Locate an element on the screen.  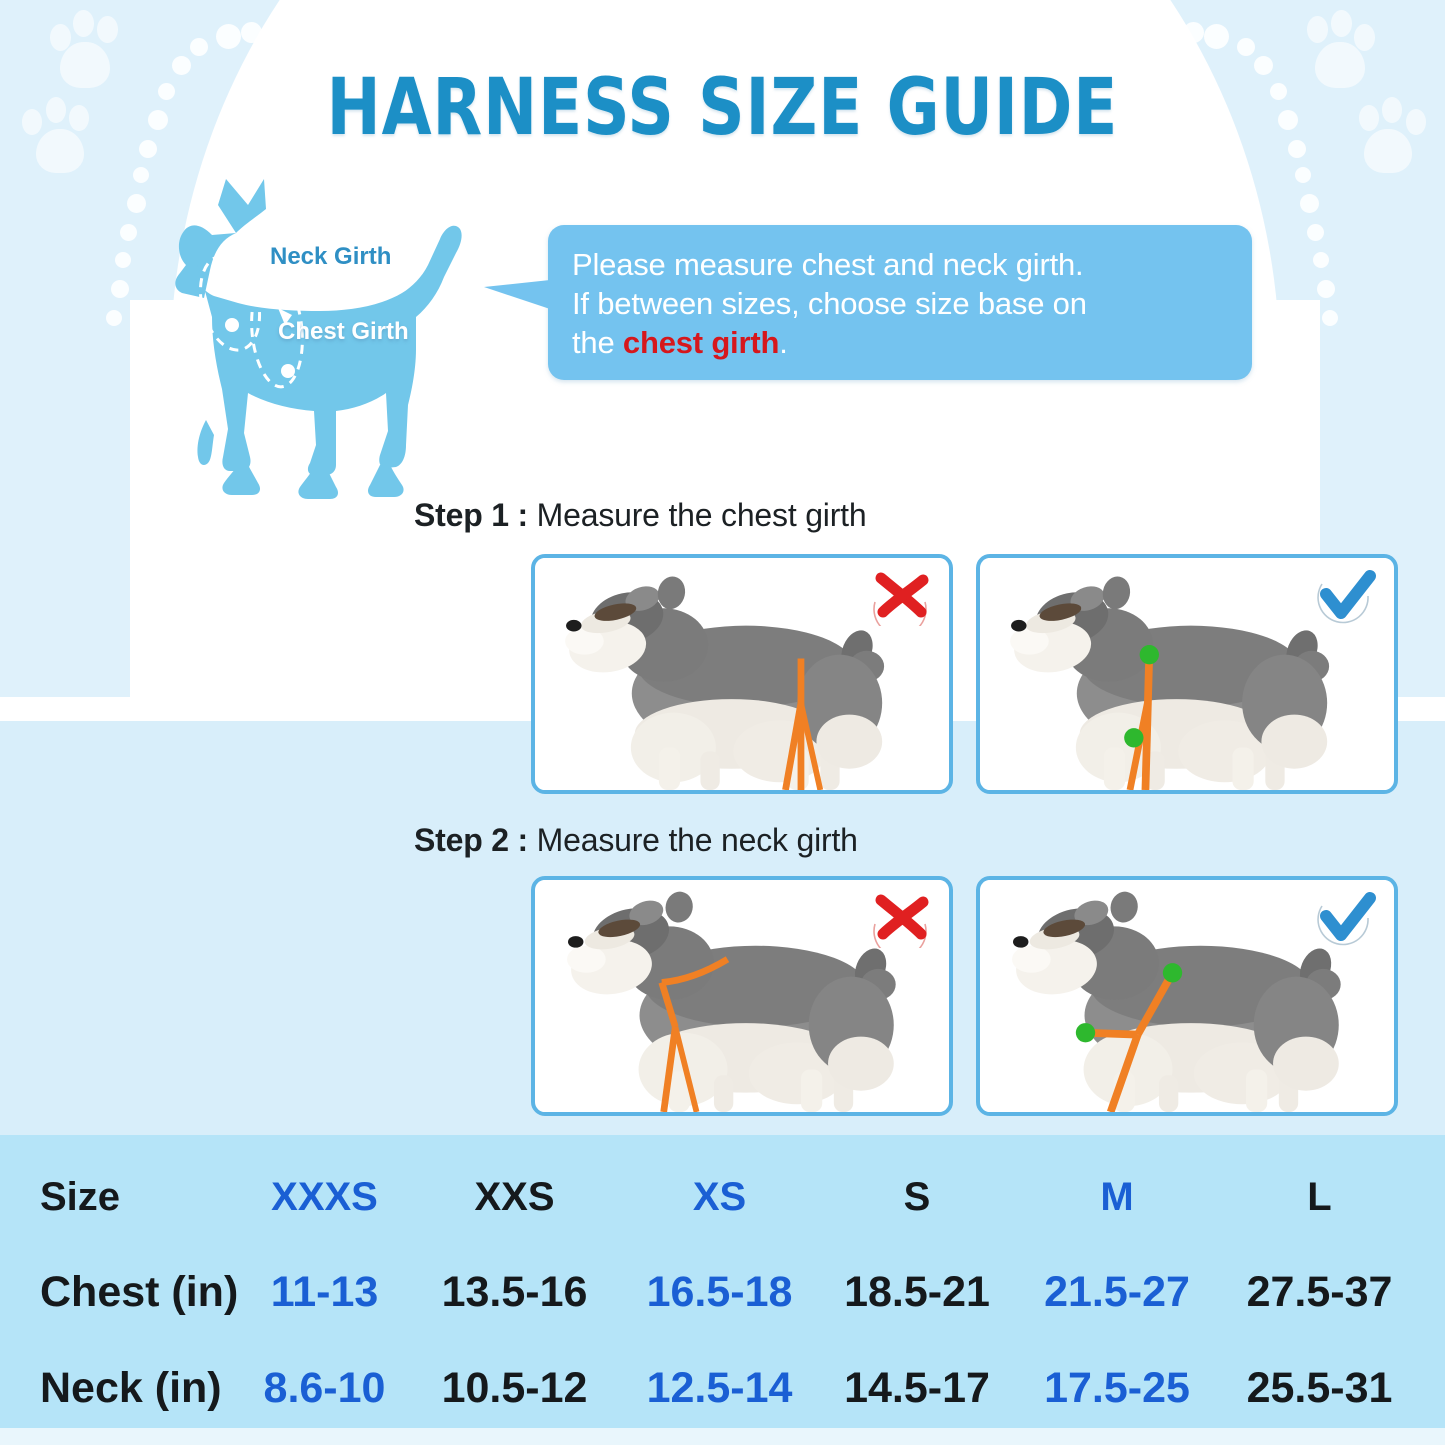
dog-photo-neck-girth-correct is located at coordinates (1187, 996).